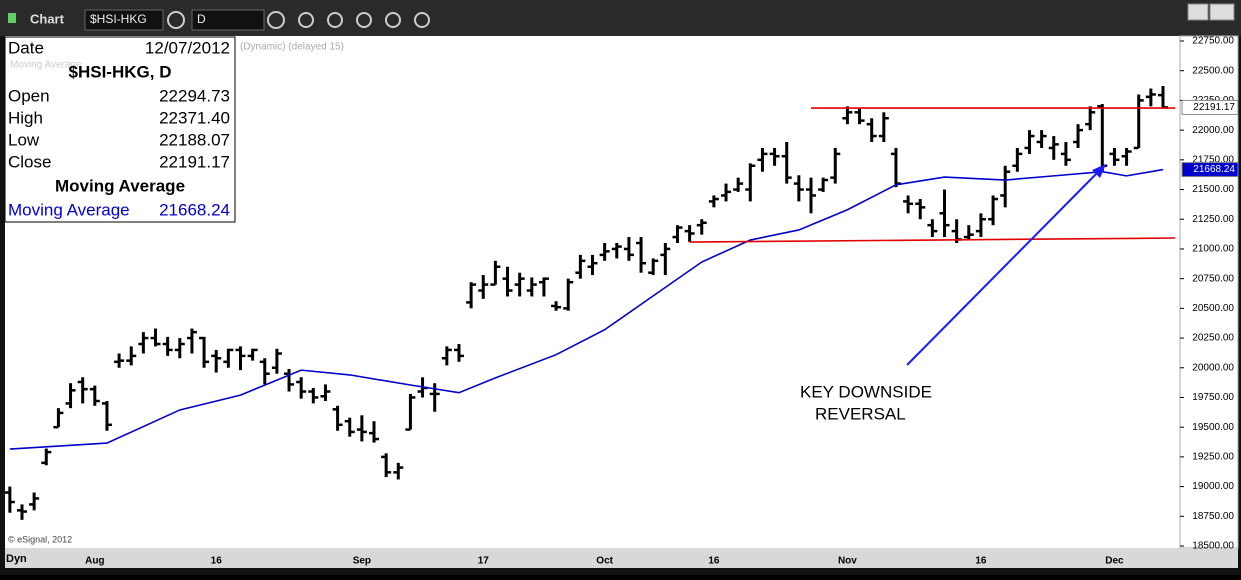 The height and width of the screenshot is (580, 1241). I want to click on restore-button, so click(1198, 12).